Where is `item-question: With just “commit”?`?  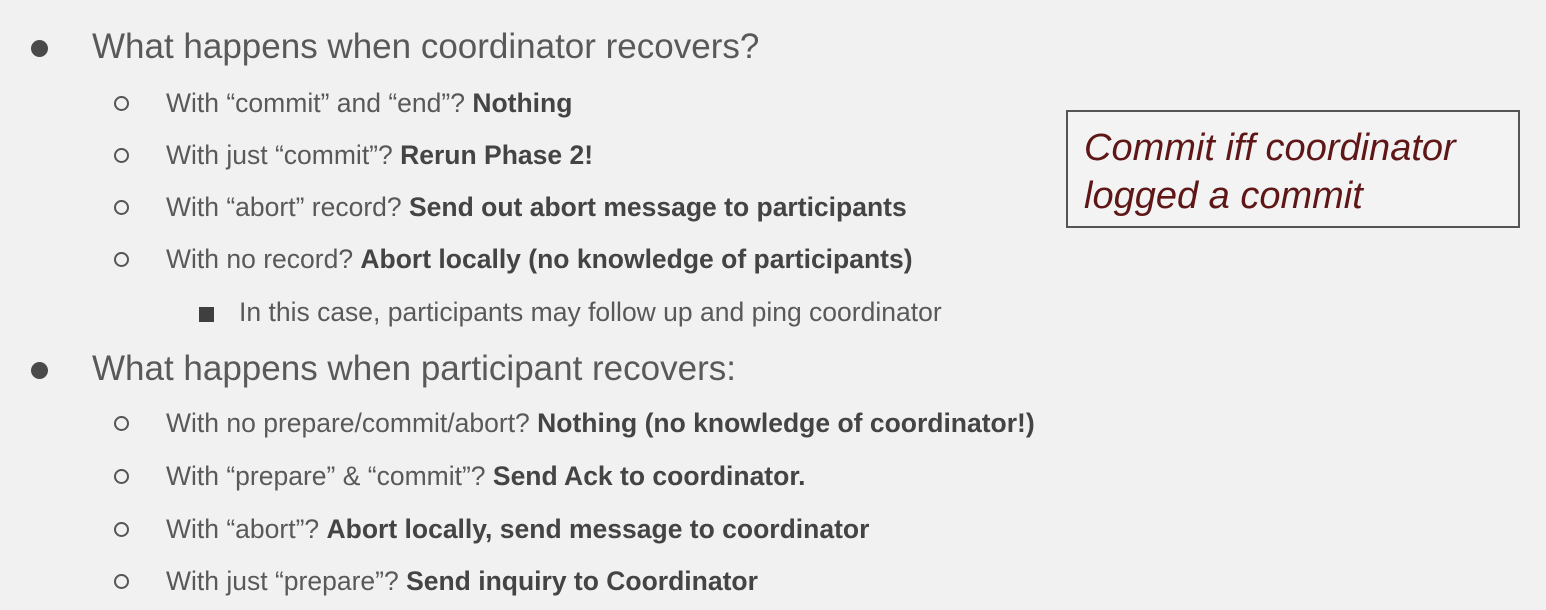 item-question: With just “commit”? is located at coordinates (283, 155).